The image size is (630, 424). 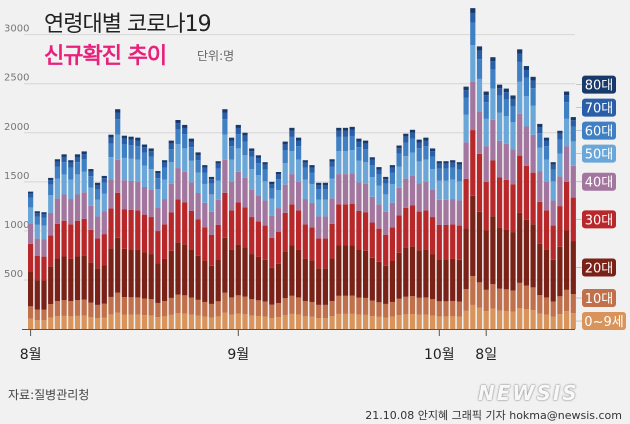 What do you see at coordinates (599, 298) in the screenshot?
I see `legend-box` at bounding box center [599, 298].